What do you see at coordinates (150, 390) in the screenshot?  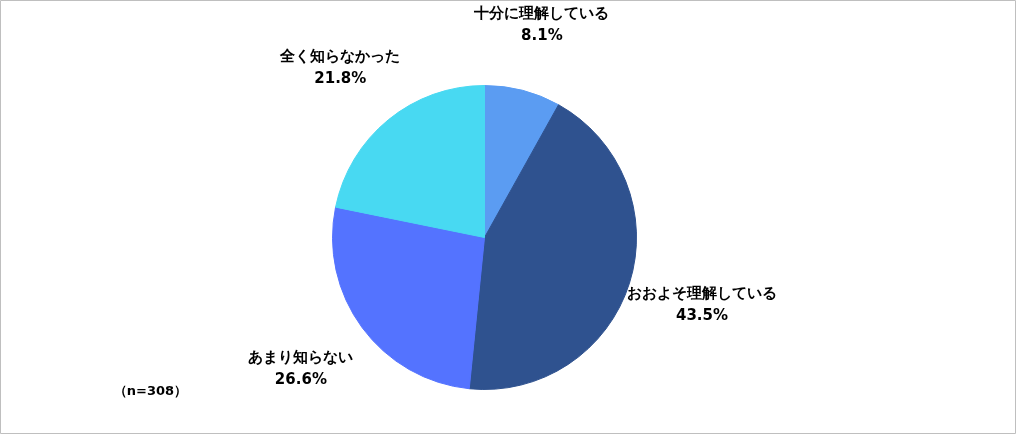 I see `text: （n=308）` at bounding box center [150, 390].